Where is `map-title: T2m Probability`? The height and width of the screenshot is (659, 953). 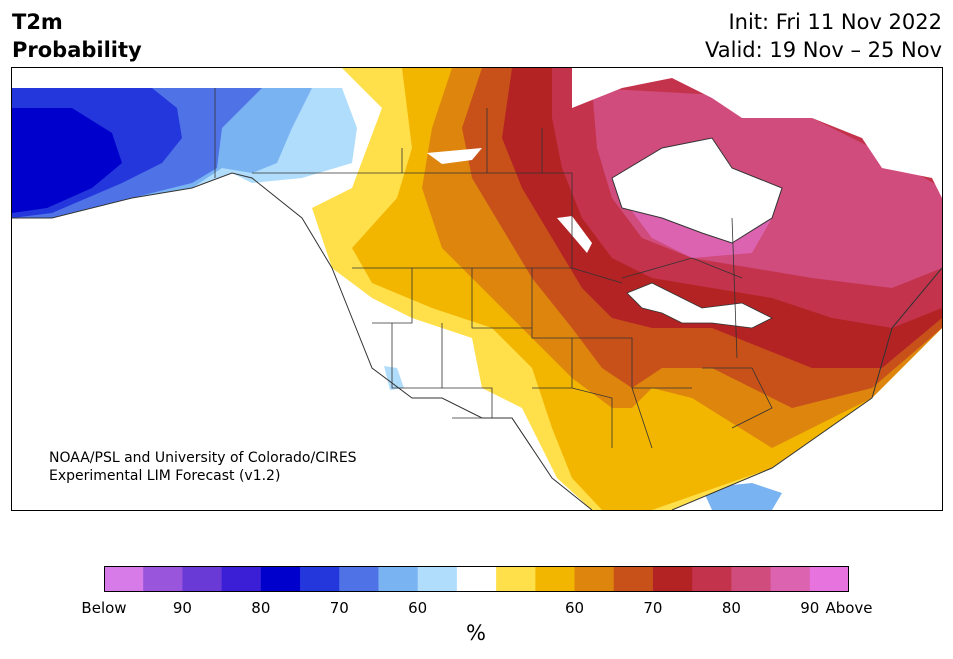
map-title: T2m Probability is located at coordinates (77, 36).